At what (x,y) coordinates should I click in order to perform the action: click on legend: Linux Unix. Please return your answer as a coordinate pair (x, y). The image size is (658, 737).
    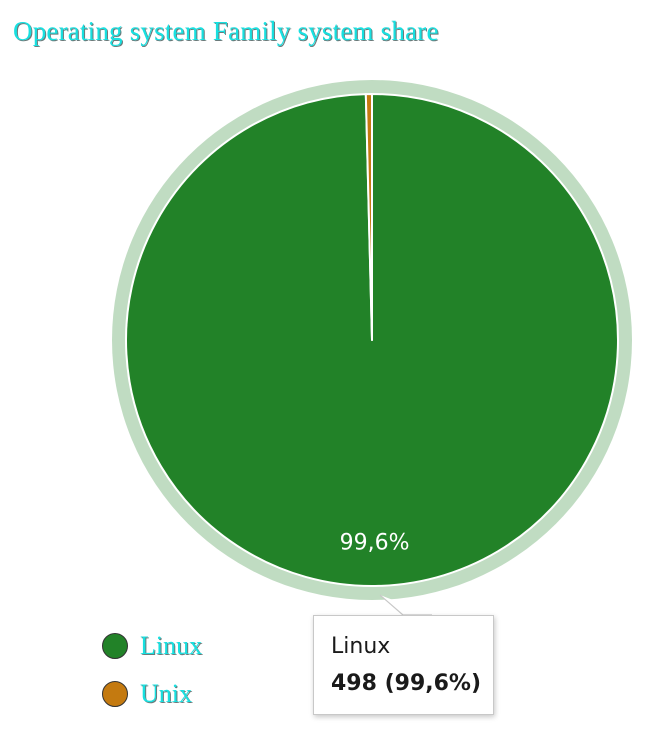
    Looking at the image, I should click on (152, 670).